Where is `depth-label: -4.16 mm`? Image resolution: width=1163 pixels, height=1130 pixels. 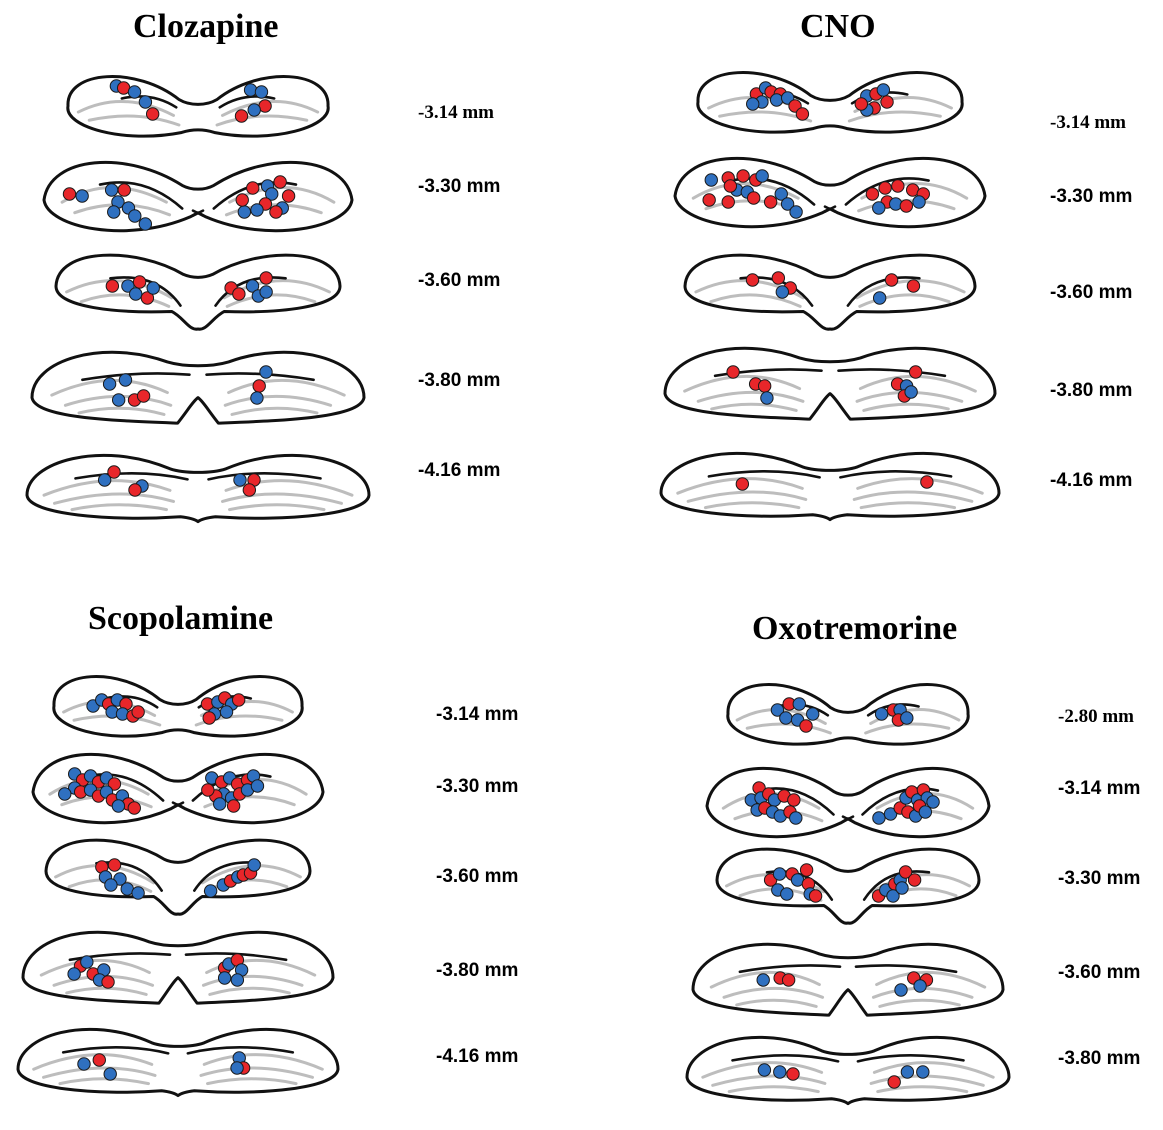
depth-label: -4.16 mm is located at coordinates (1091, 480).